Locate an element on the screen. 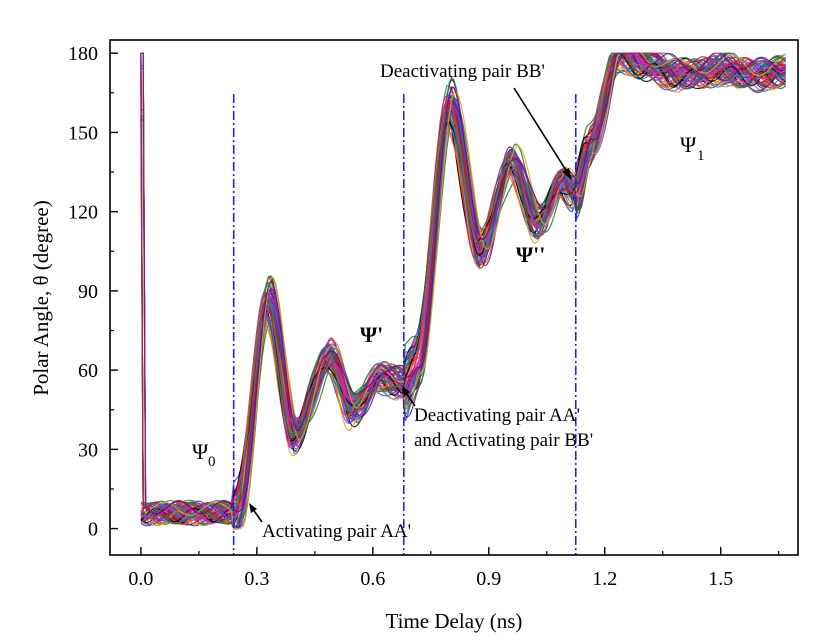  x-tick-label: 0.6 is located at coordinates (372, 579).